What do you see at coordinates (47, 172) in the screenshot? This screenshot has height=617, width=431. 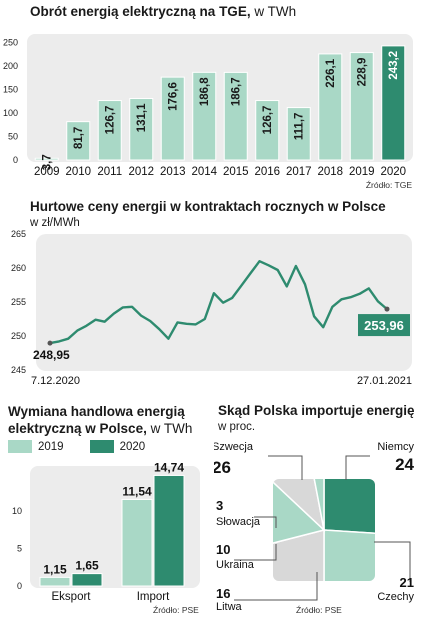 I see `x-tick-label: 2009` at bounding box center [47, 172].